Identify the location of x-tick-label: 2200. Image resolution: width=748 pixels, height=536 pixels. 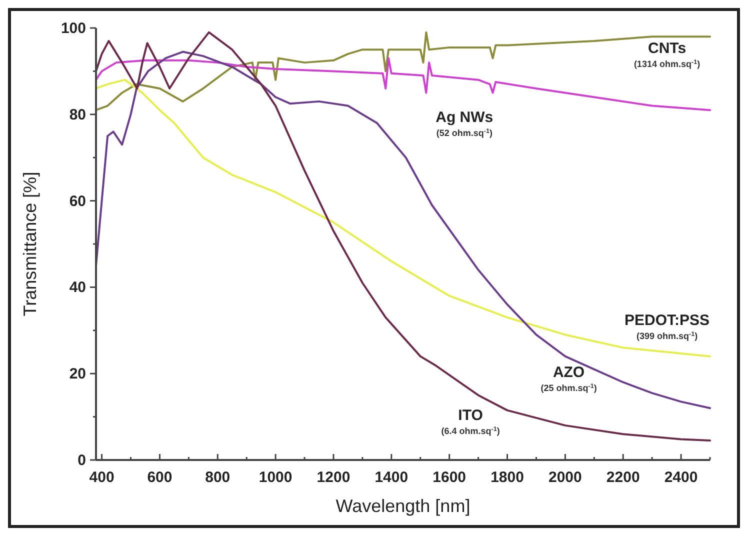
(623, 477).